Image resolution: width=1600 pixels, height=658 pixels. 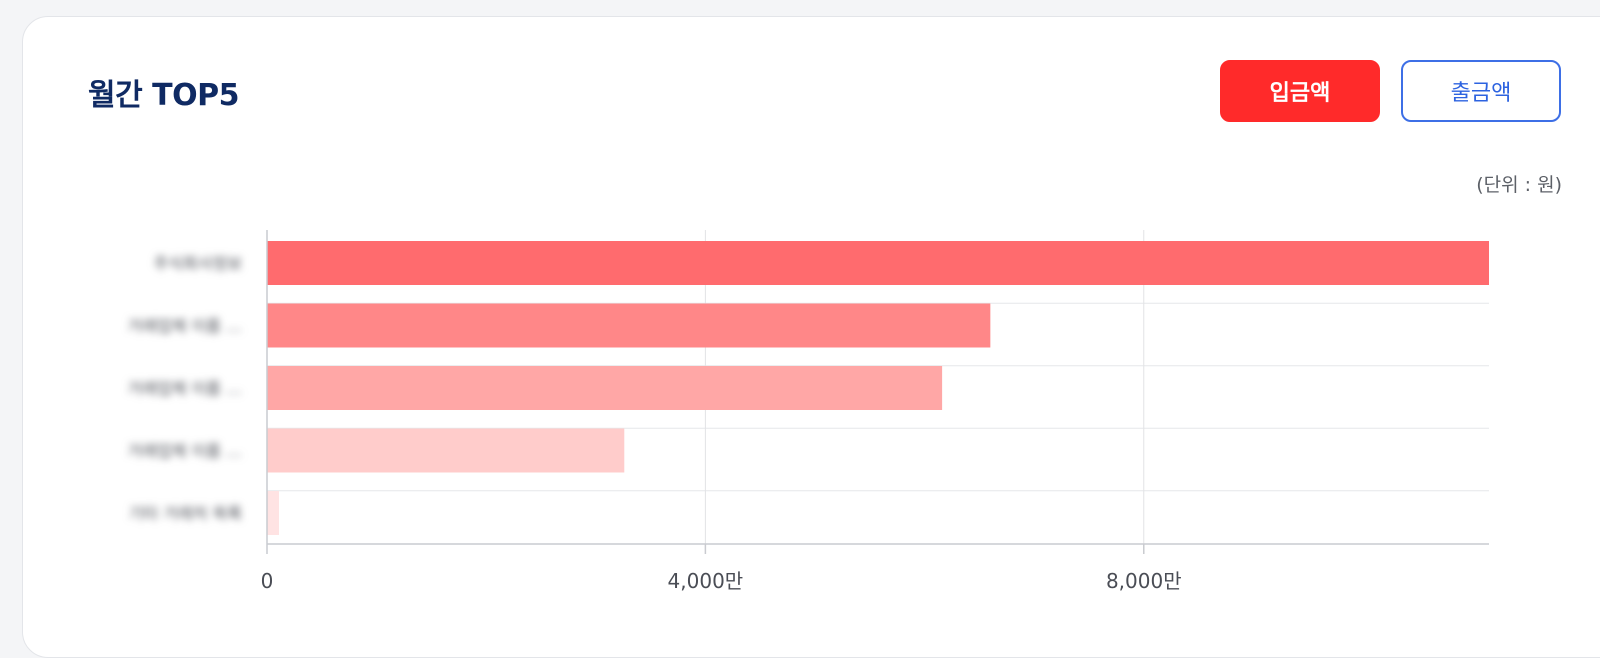 I want to click on x-tick-label: 0, so click(x=267, y=581).